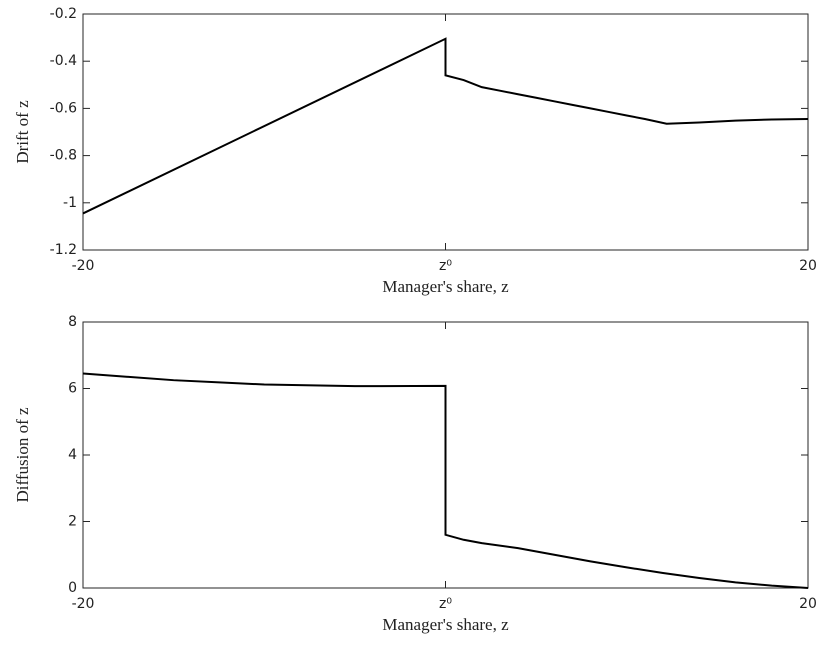 This screenshot has width=822, height=663. Describe the element at coordinates (70, 203) in the screenshot. I see `y-tick-label: -1` at that location.